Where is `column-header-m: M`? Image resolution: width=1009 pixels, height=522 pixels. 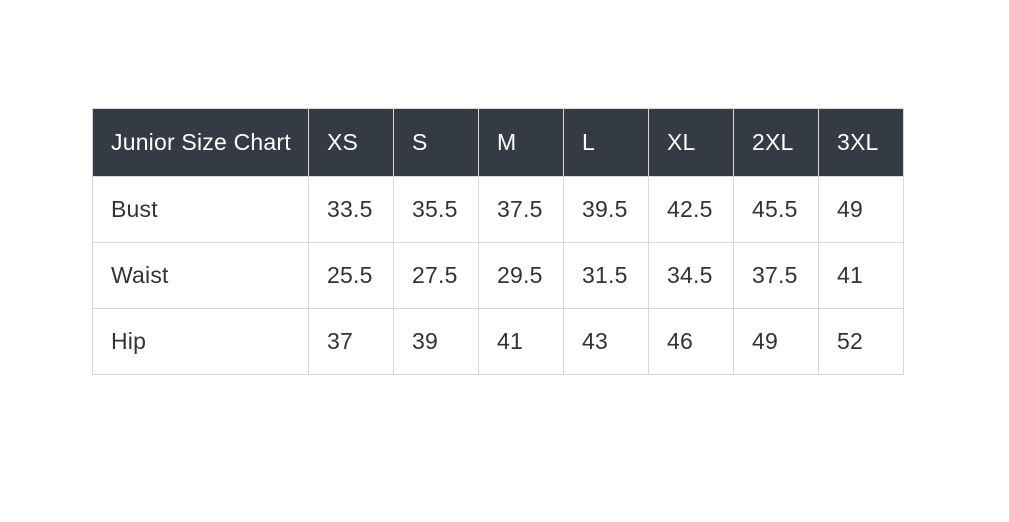 column-header-m: M is located at coordinates (521, 142).